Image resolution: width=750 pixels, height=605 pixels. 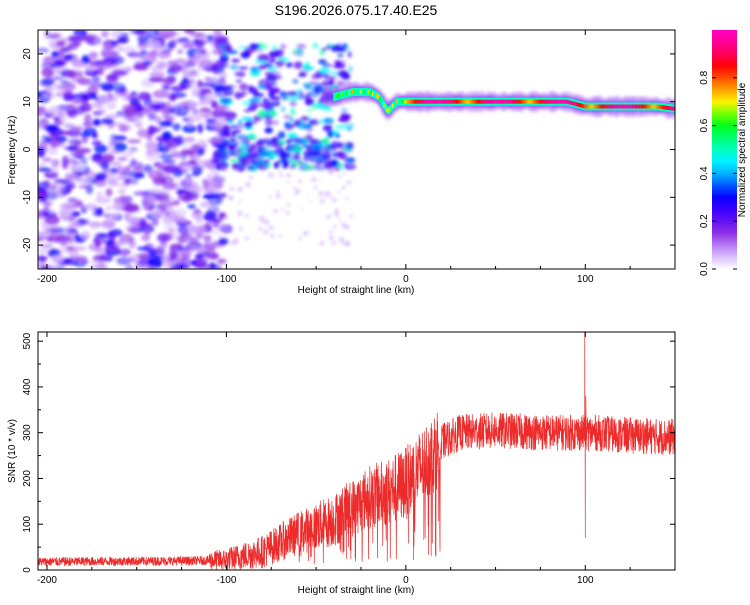 I want to click on colorbar-tick-label: 0.8, so click(x=704, y=77).